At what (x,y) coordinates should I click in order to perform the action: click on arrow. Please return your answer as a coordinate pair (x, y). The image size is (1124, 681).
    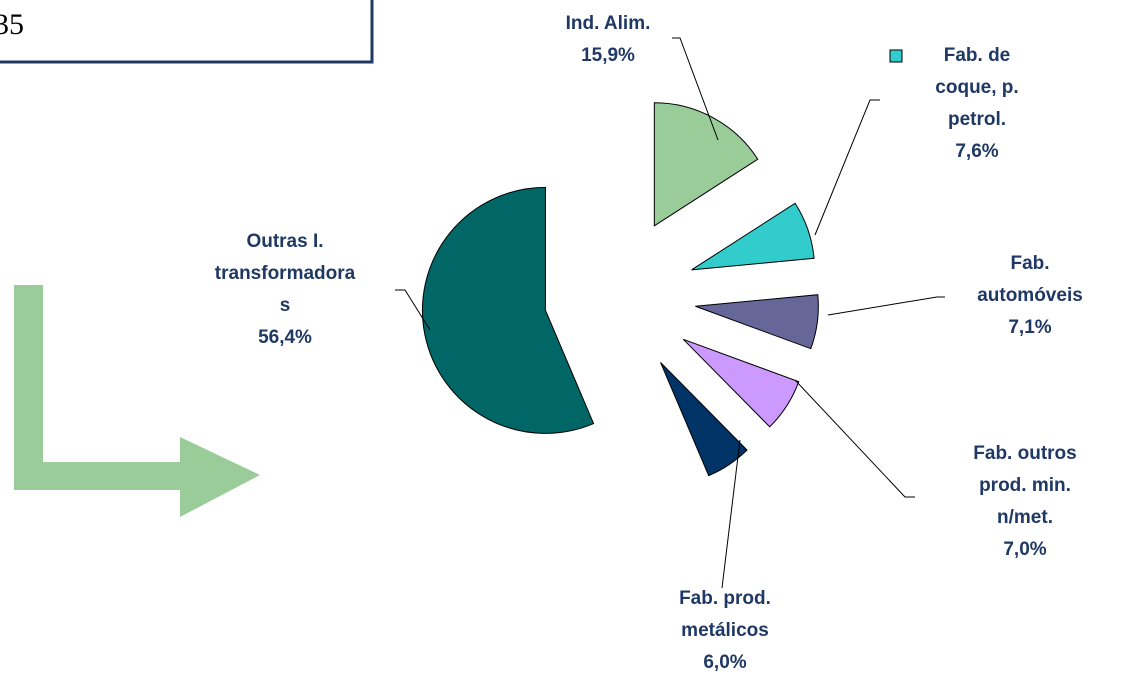
    Looking at the image, I should click on (137, 401).